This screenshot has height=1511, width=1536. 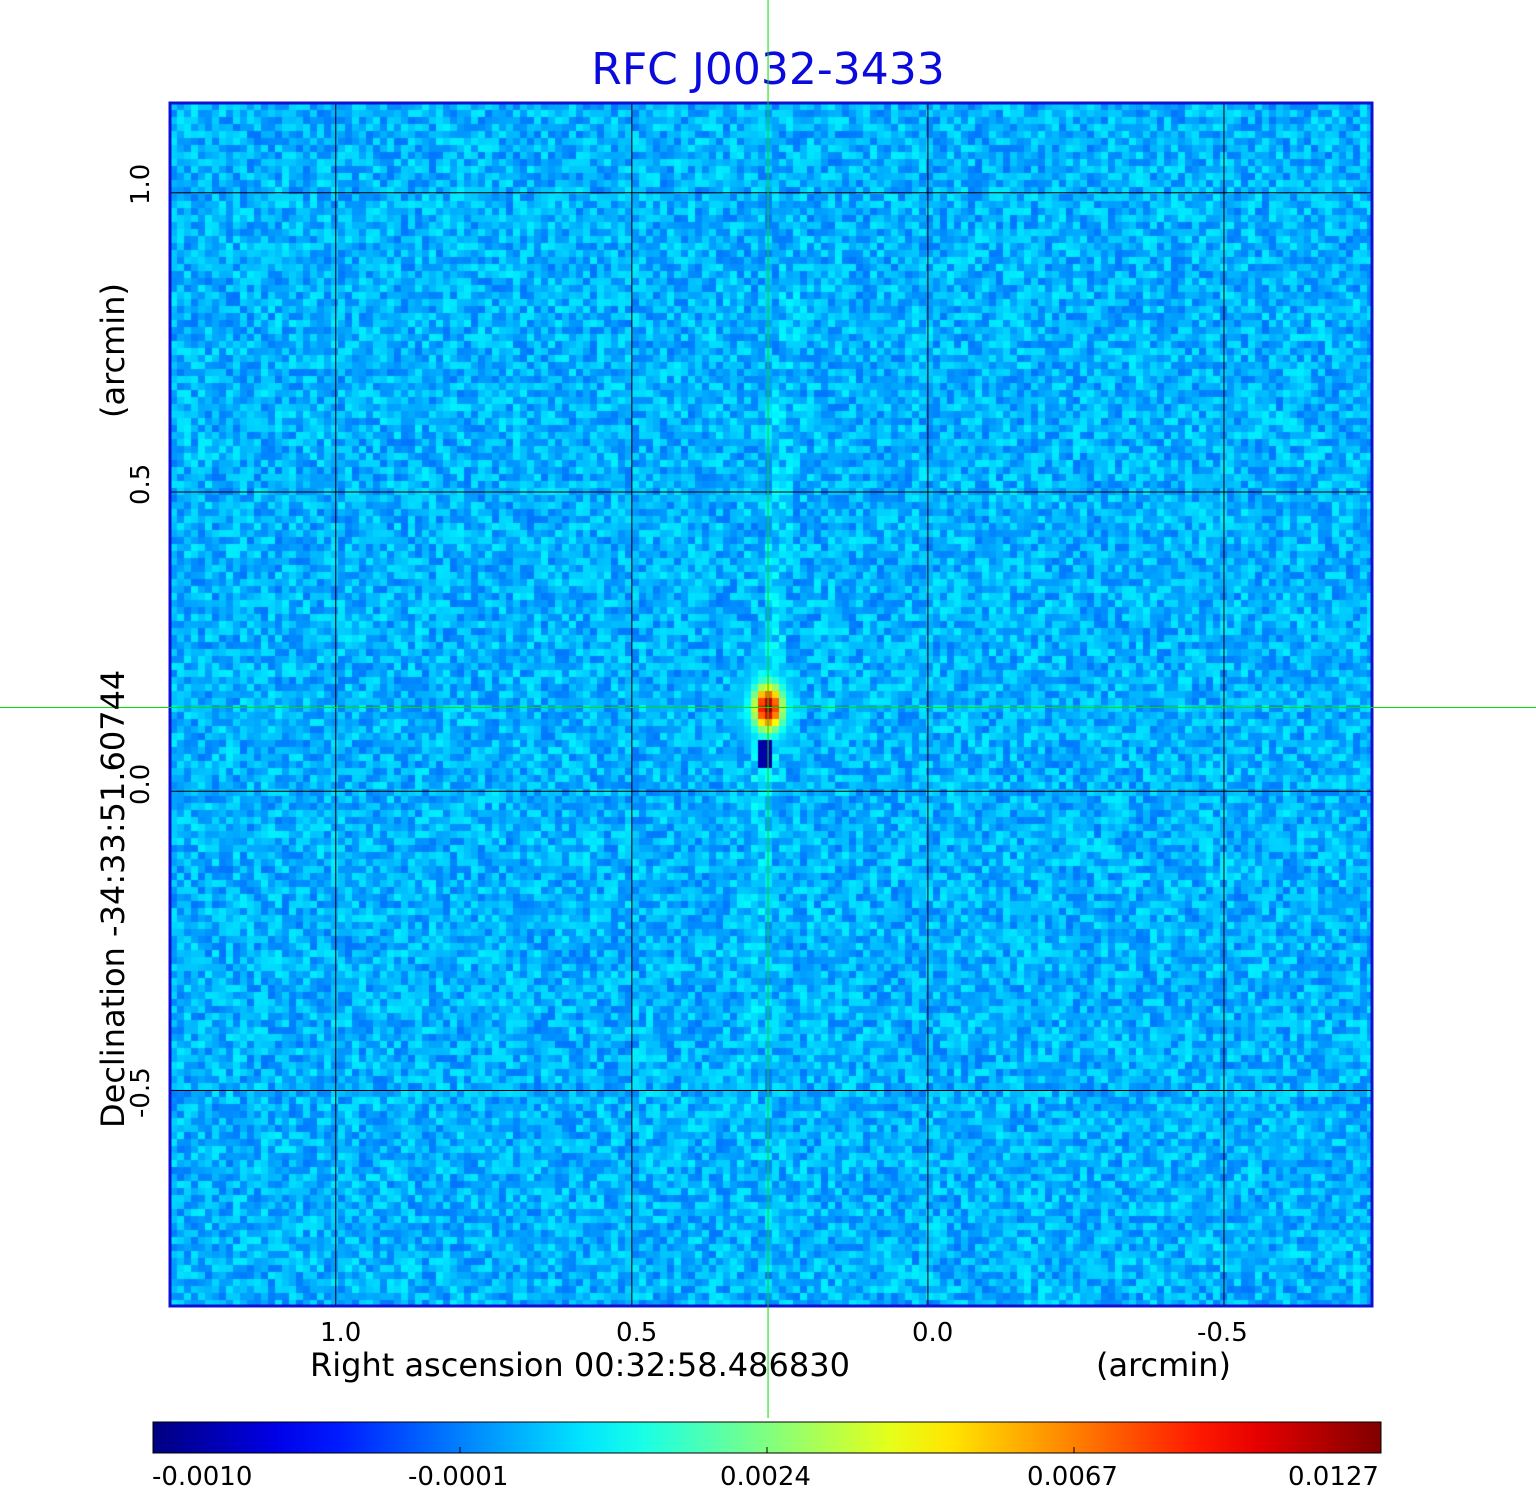 I want to click on colorbar-tick-label: 0.0024, so click(x=765, y=1477).